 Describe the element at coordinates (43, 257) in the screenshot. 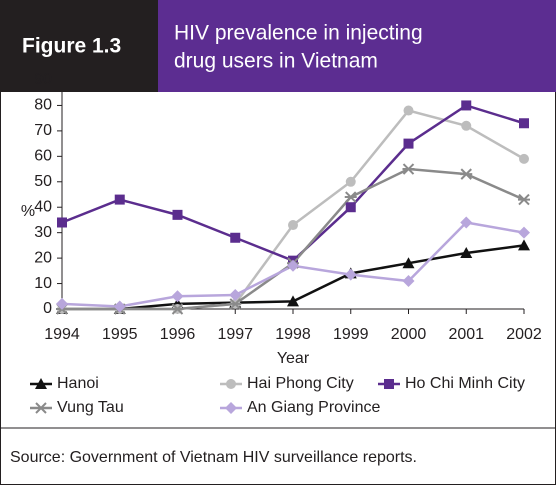

I see `y-tick-label: 20` at that location.